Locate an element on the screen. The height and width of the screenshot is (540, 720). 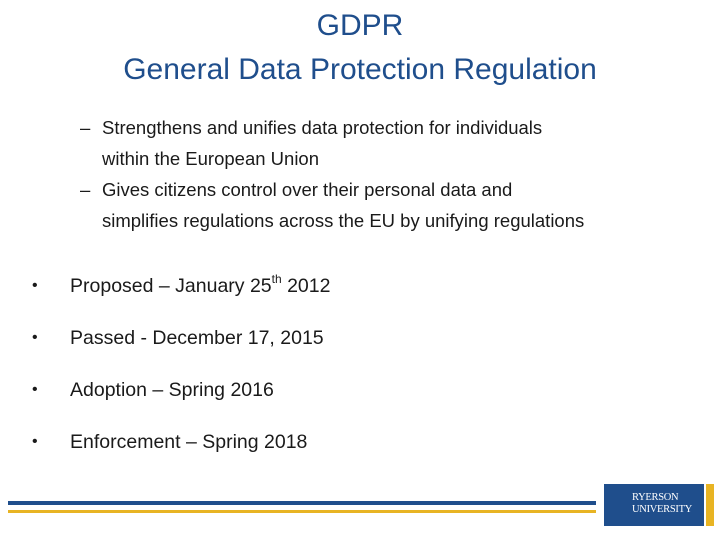
logo-line-2: UNIVERSITY is located at coordinates (662, 509).